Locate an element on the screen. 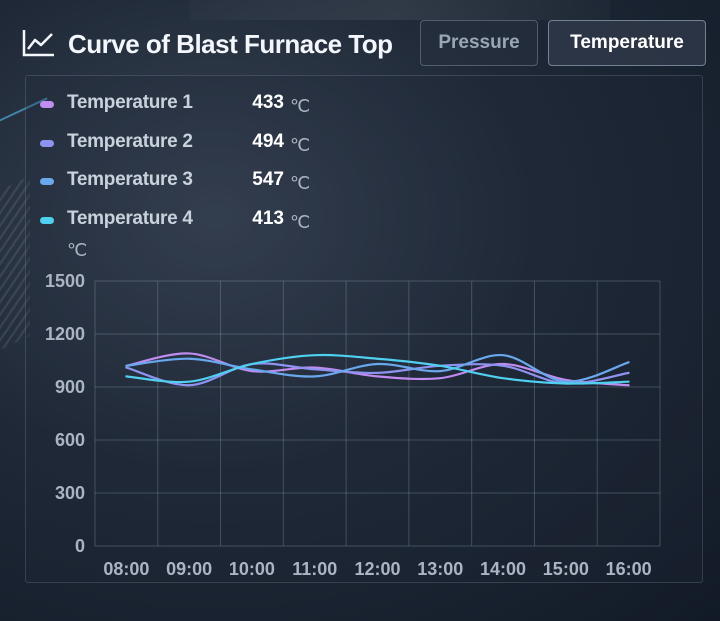 Image resolution: width=720 pixels, height=621 pixels. tab-pressure: Pressure is located at coordinates (479, 43).